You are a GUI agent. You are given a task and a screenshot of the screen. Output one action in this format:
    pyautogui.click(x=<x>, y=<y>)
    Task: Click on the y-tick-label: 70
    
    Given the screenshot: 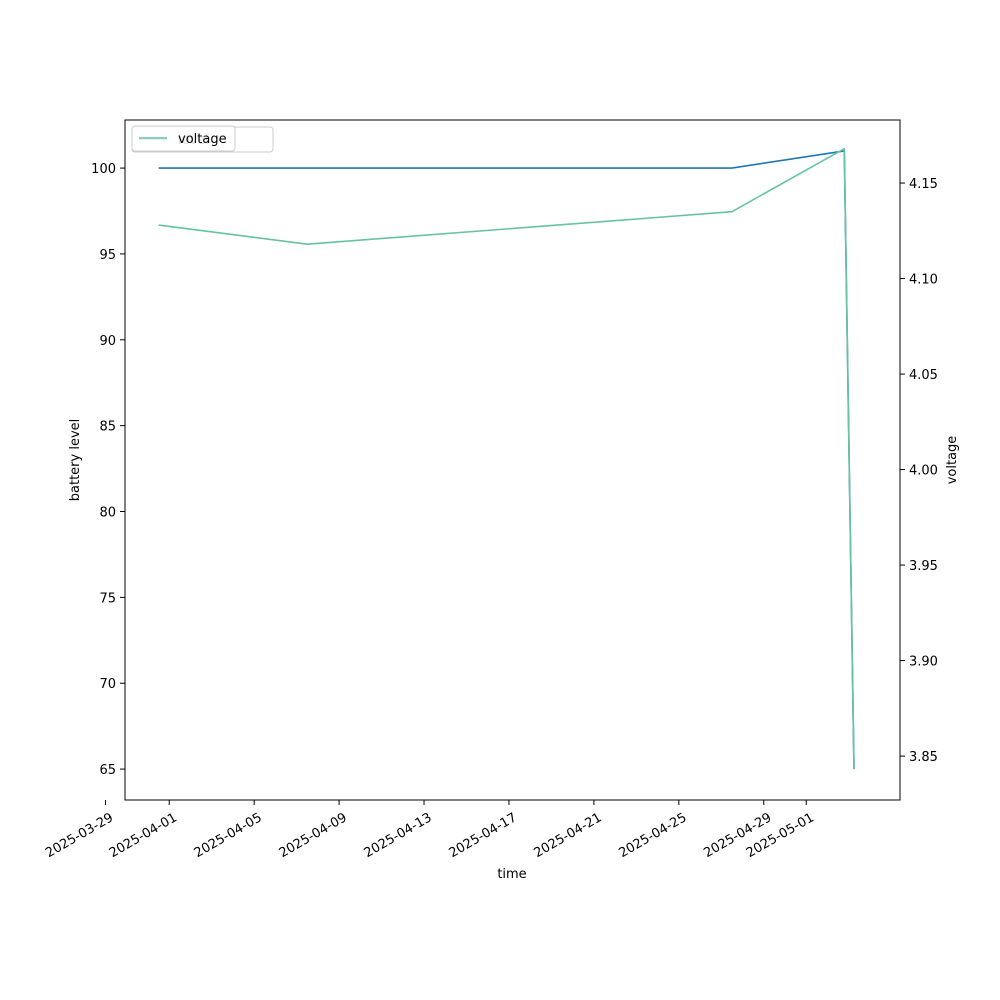 What is the action you would take?
    pyautogui.click(x=107, y=684)
    